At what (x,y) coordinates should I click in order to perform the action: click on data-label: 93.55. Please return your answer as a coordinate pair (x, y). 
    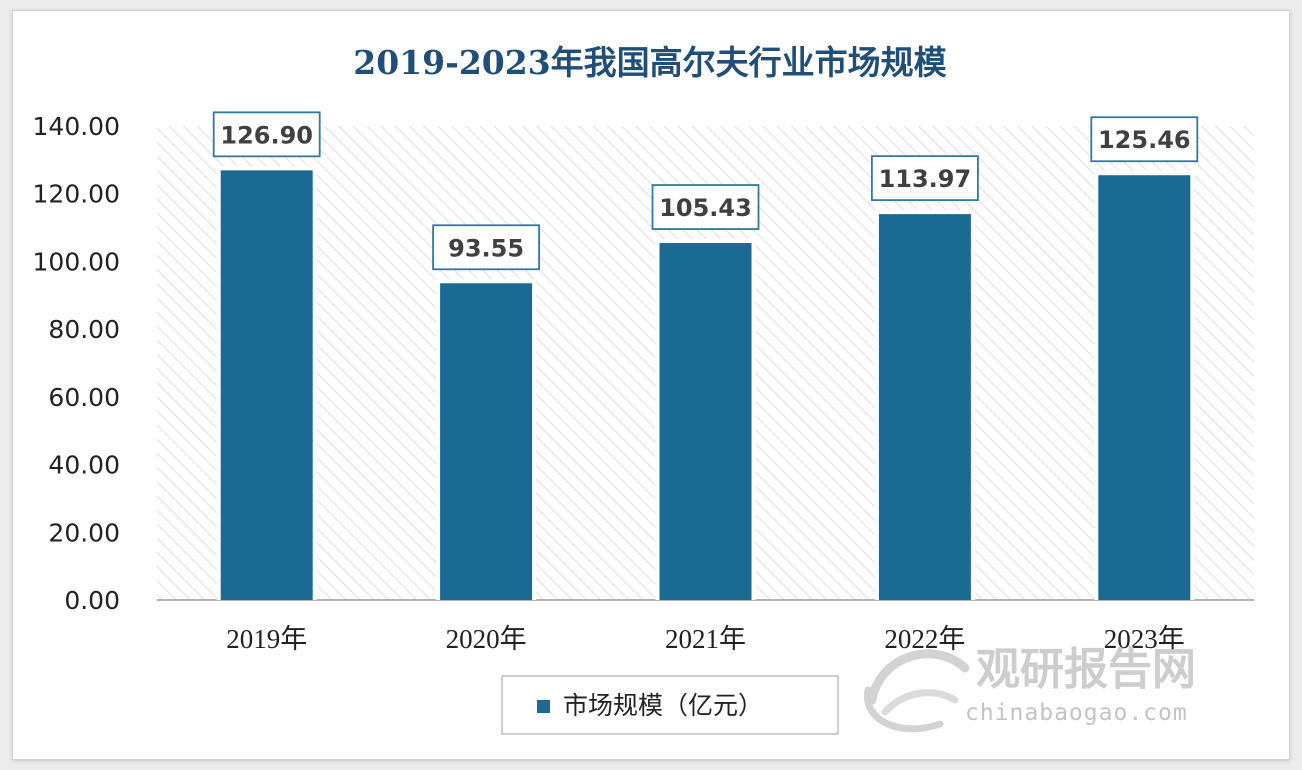
    Looking at the image, I should click on (486, 248).